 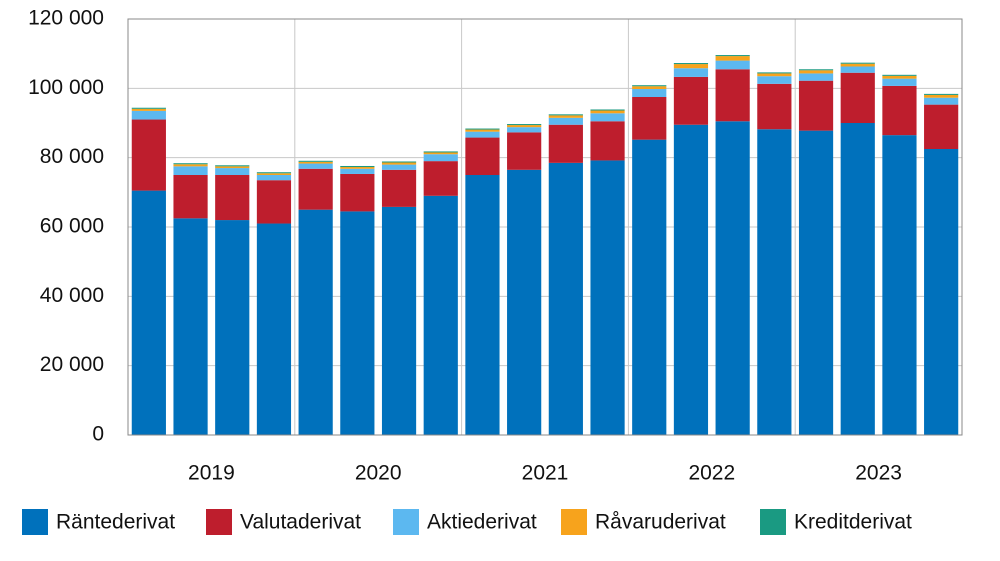 What do you see at coordinates (711, 473) in the screenshot?
I see `x-group-label: 2022` at bounding box center [711, 473].